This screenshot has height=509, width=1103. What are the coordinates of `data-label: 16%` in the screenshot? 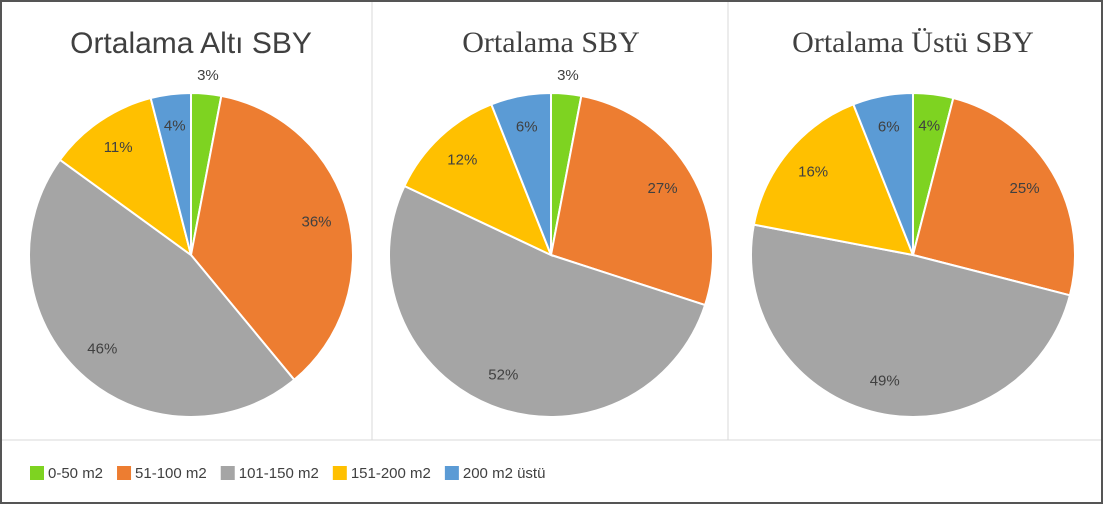 It's located at (813, 171).